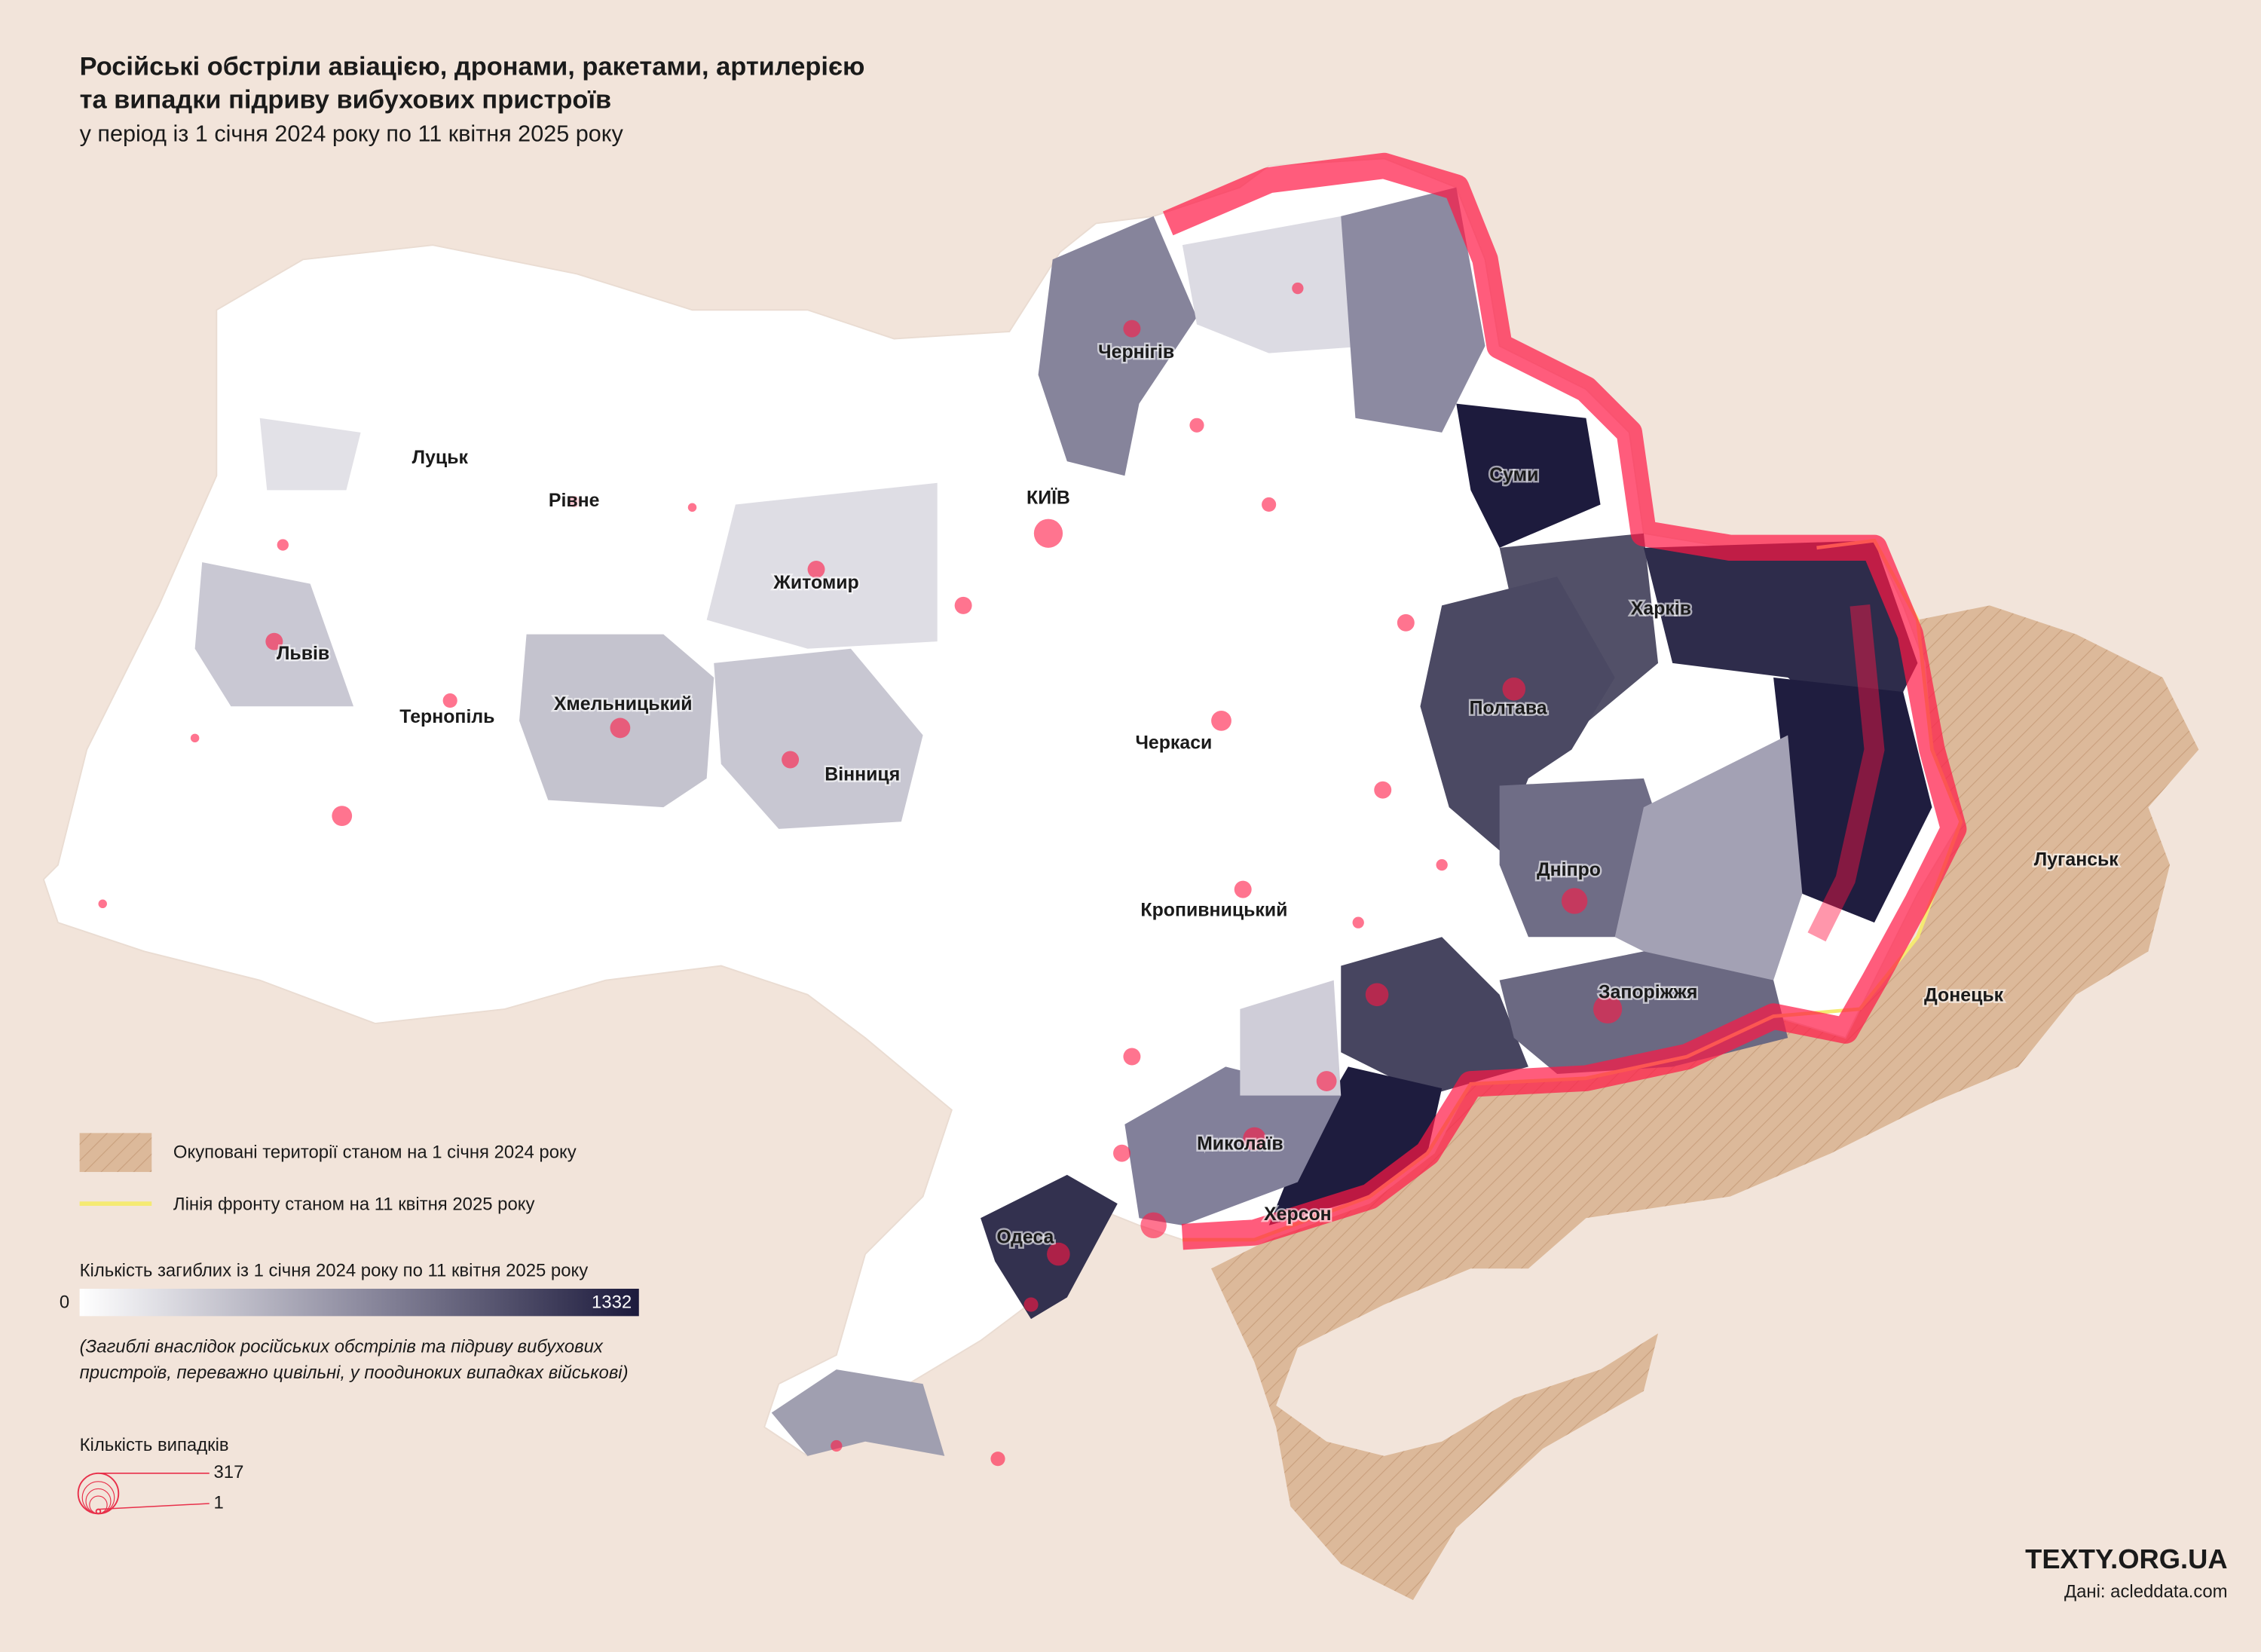  I want to click on deaths-gradient, so click(359, 1303).